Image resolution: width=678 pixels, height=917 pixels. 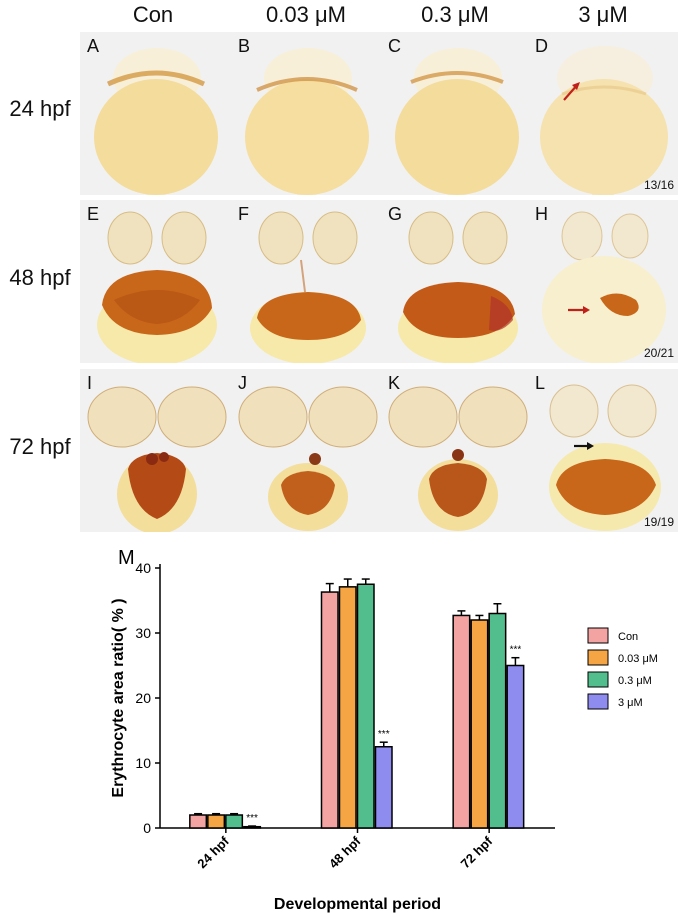 I want to click on y-tick-label: 0, so click(x=147, y=828).